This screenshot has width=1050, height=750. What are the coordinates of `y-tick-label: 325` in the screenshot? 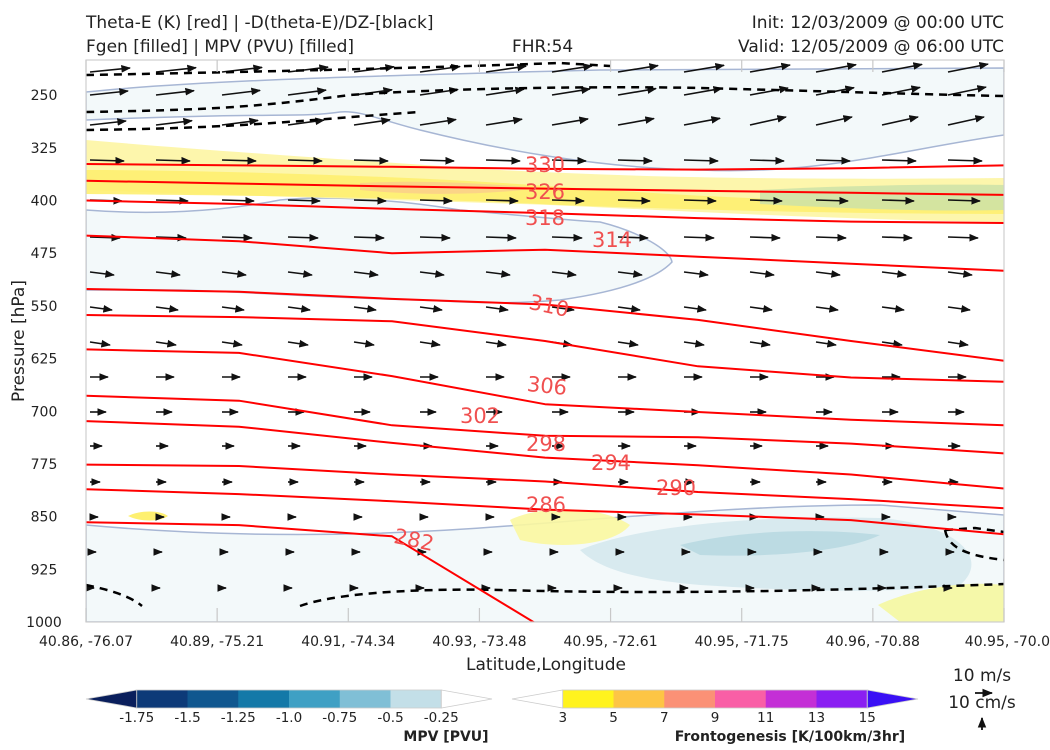 It's located at (44, 149).